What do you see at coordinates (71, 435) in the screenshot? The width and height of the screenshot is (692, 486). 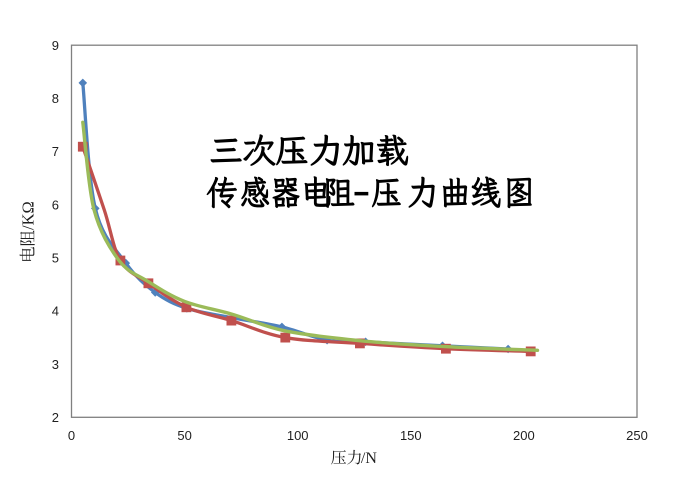 I see `svg-text: 0` at bounding box center [71, 435].